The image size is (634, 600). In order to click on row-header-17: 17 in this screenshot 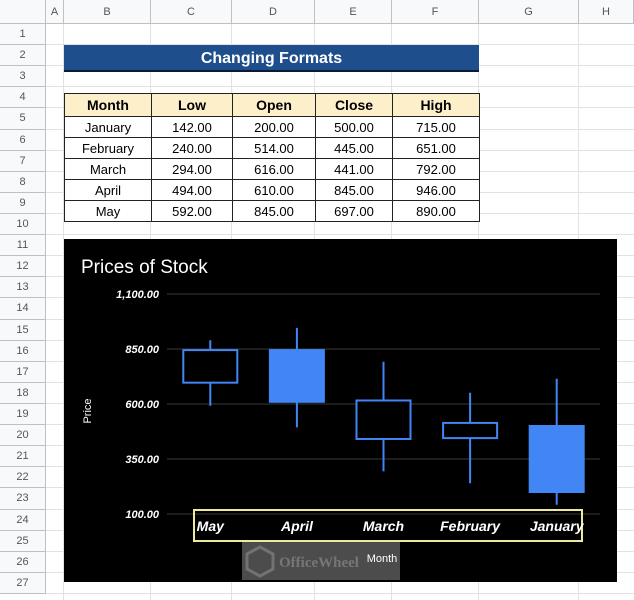, I will do `click(23, 372)`.